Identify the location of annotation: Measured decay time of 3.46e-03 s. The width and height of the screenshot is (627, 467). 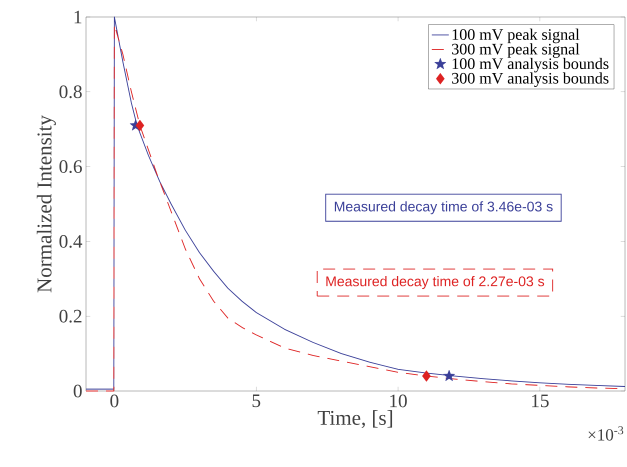
(443, 207).